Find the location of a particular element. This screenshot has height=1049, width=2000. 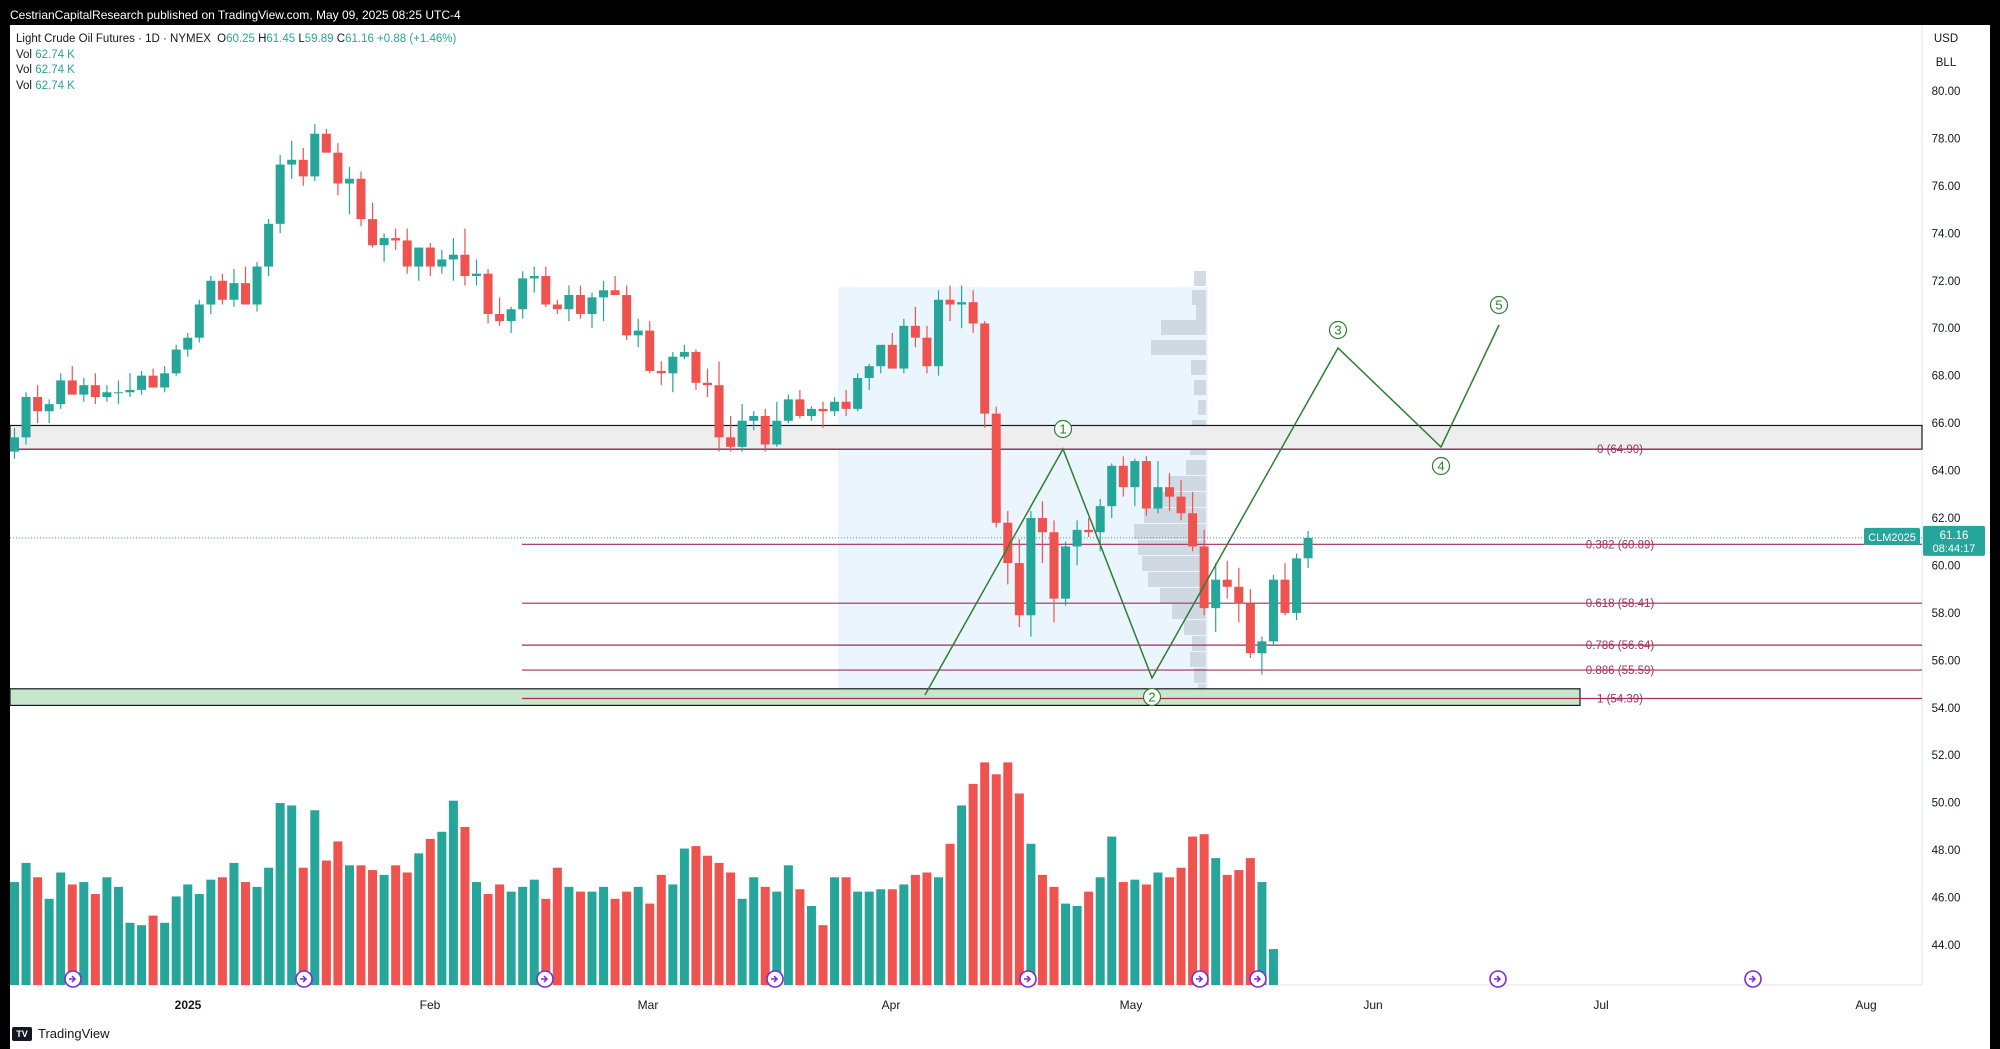

x-tick-label: Aug is located at coordinates (1865, 1005).